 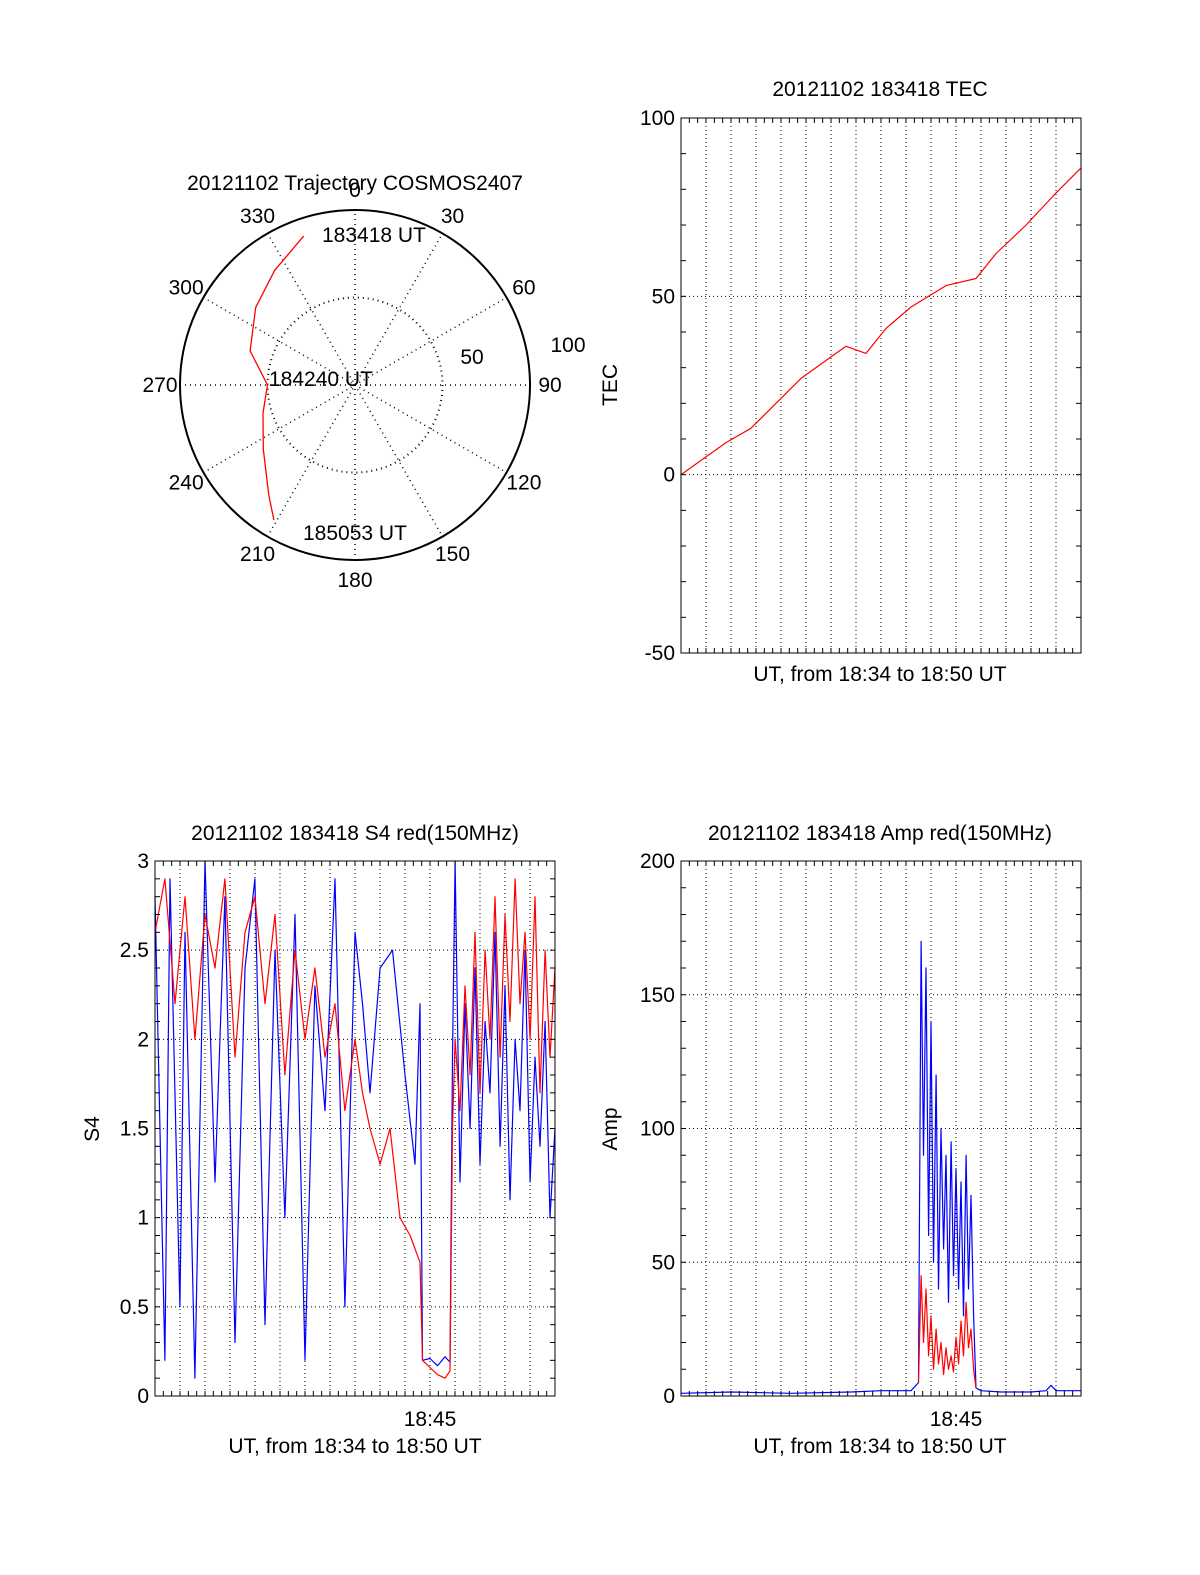 I want to click on amp-gridlines, so click(x=881, y=1128).